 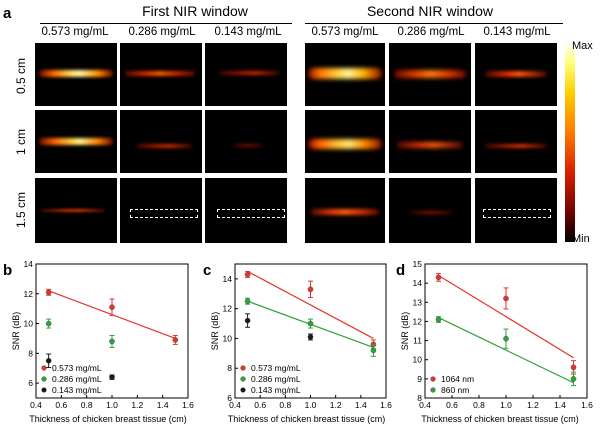 I want to click on panel-label-a: a, so click(x=7, y=13).